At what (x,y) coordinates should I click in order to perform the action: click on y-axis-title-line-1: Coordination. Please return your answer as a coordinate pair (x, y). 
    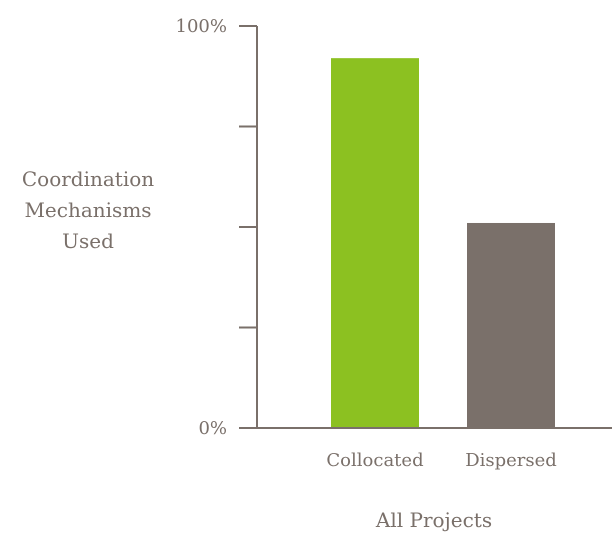
    Looking at the image, I should click on (88, 179).